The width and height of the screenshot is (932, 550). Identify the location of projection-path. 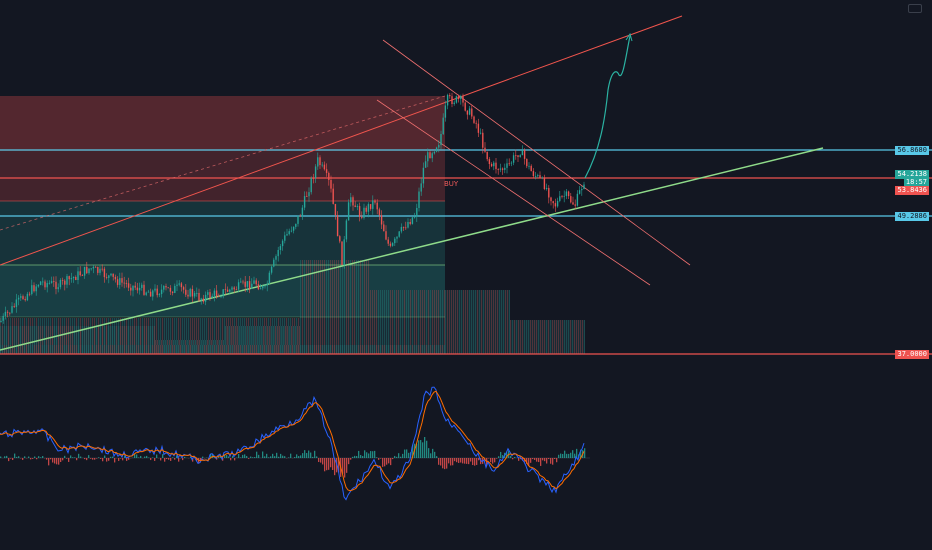
(607, 107).